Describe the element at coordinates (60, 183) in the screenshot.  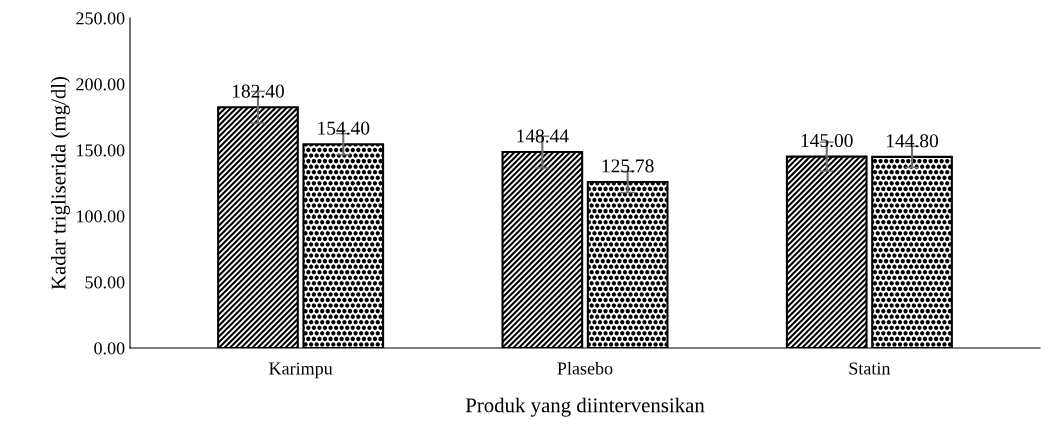
I see `y-axis-title: Kadar trigliserida (mg/dl)` at that location.